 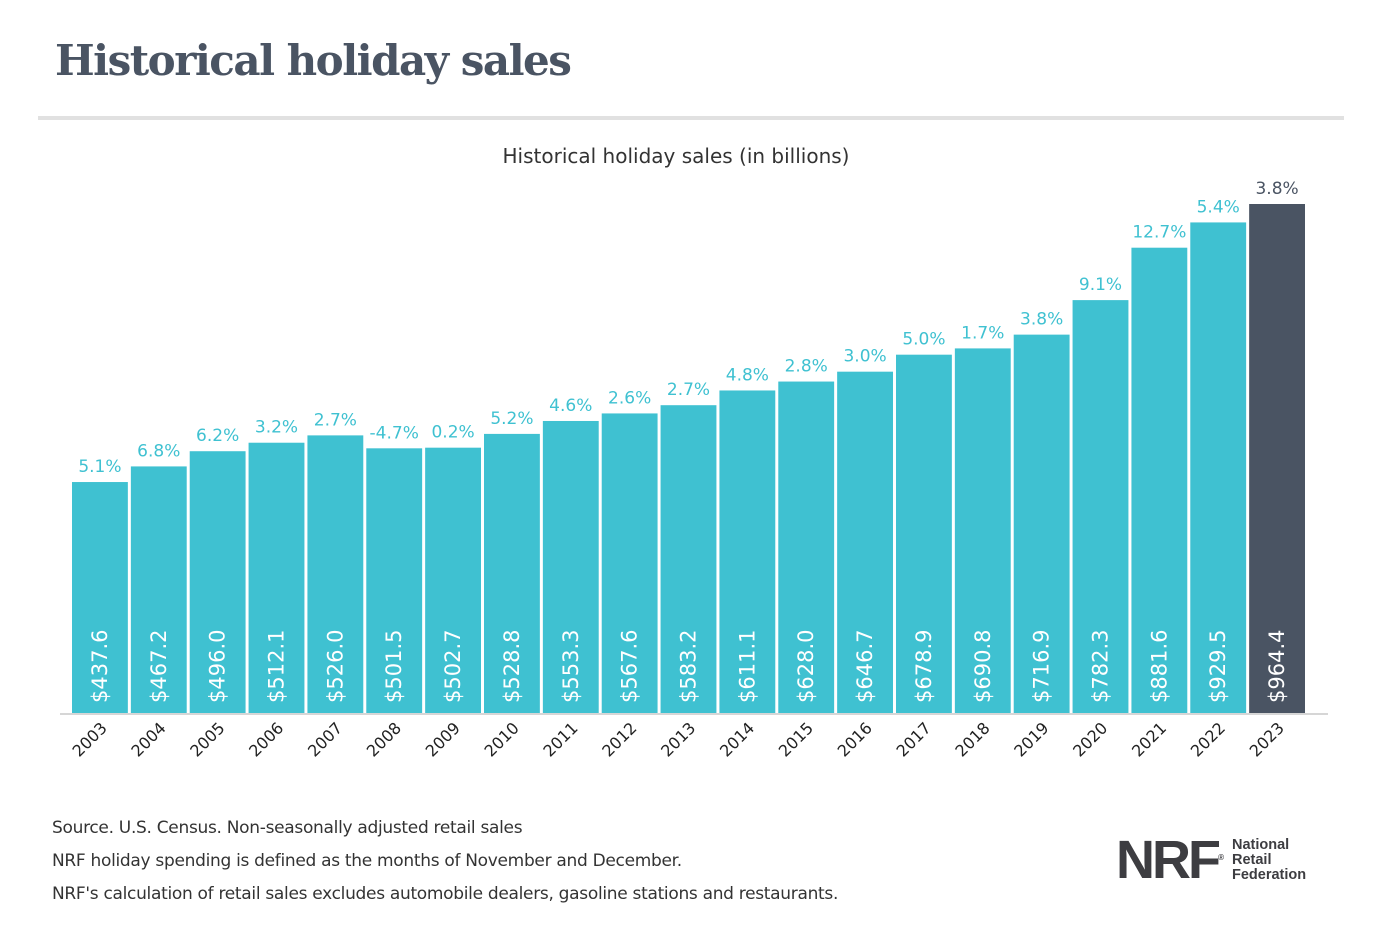 What do you see at coordinates (982, 530) in the screenshot?
I see `bar-2018` at bounding box center [982, 530].